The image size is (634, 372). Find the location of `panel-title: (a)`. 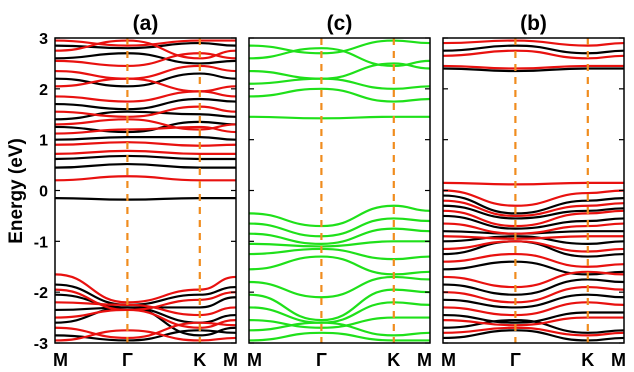

panel-title: (a) is located at coordinates (146, 23).